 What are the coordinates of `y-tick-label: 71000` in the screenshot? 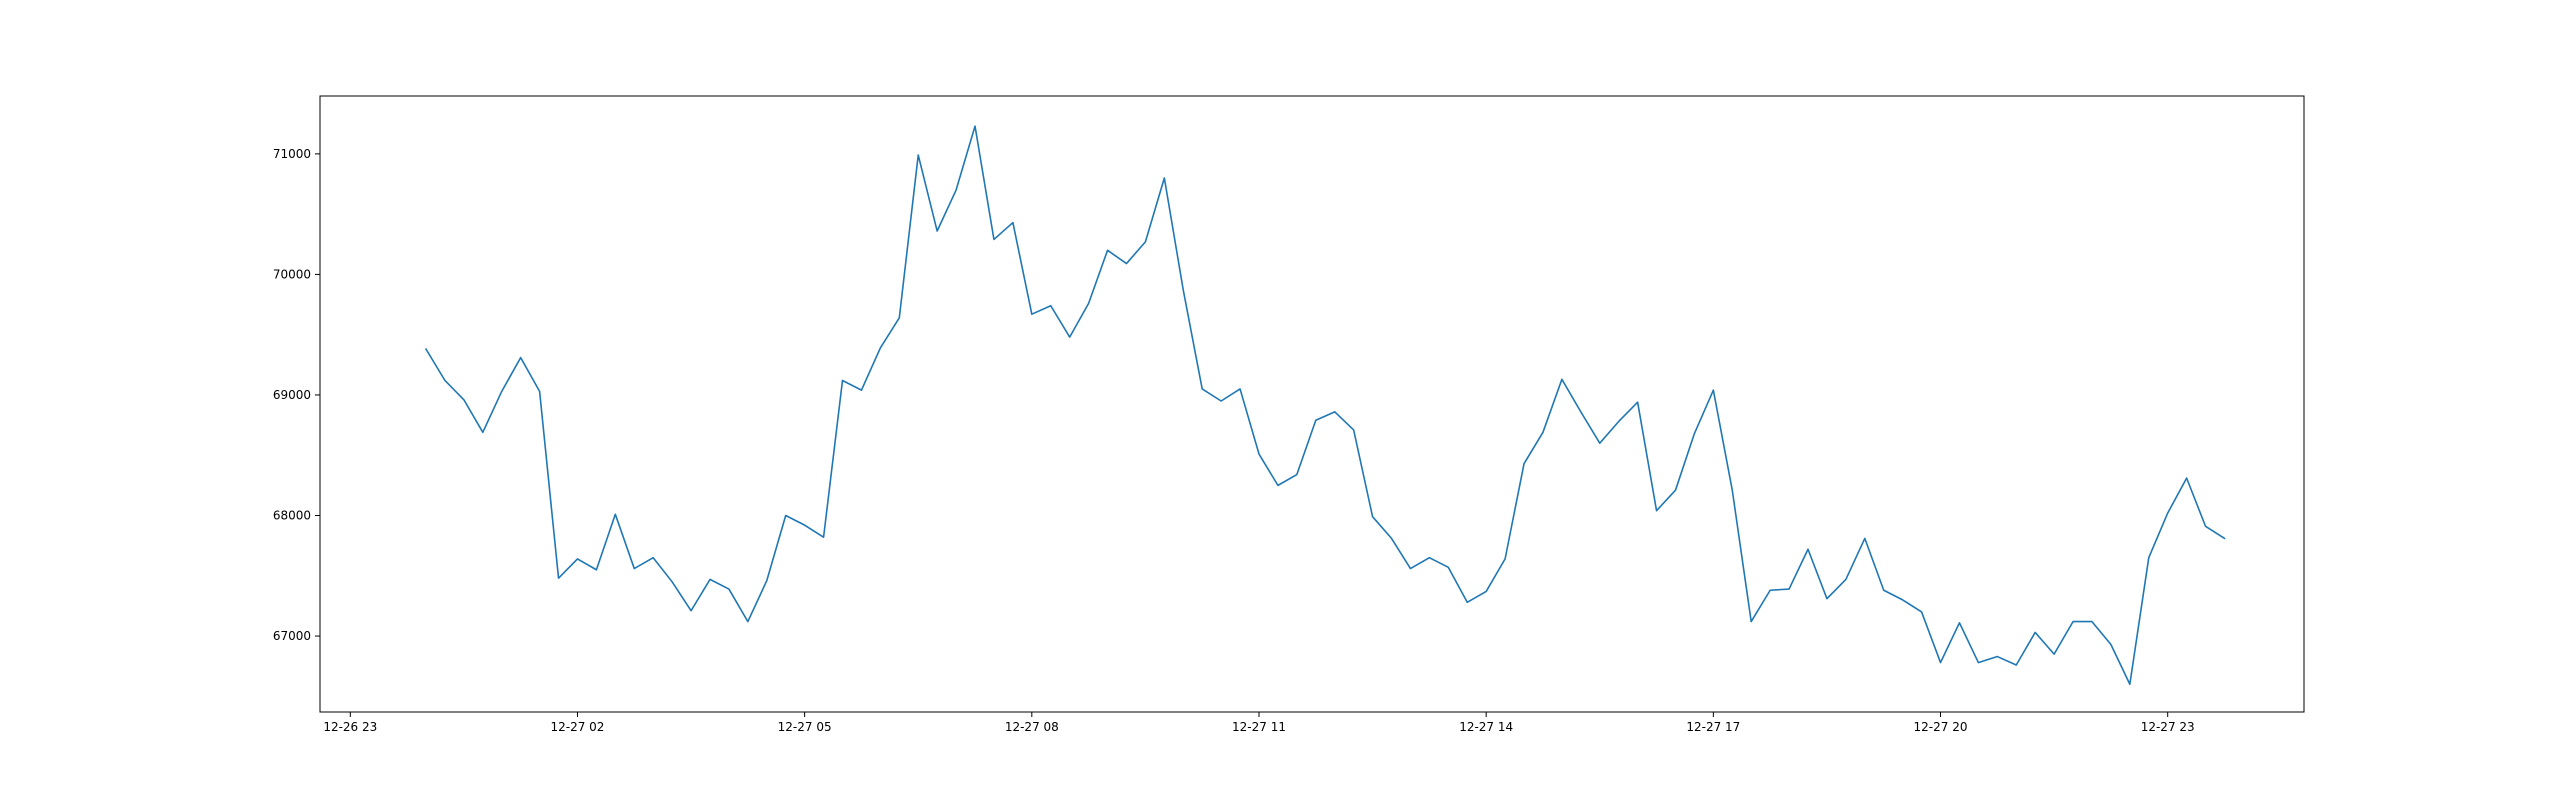 It's located at (292, 154).